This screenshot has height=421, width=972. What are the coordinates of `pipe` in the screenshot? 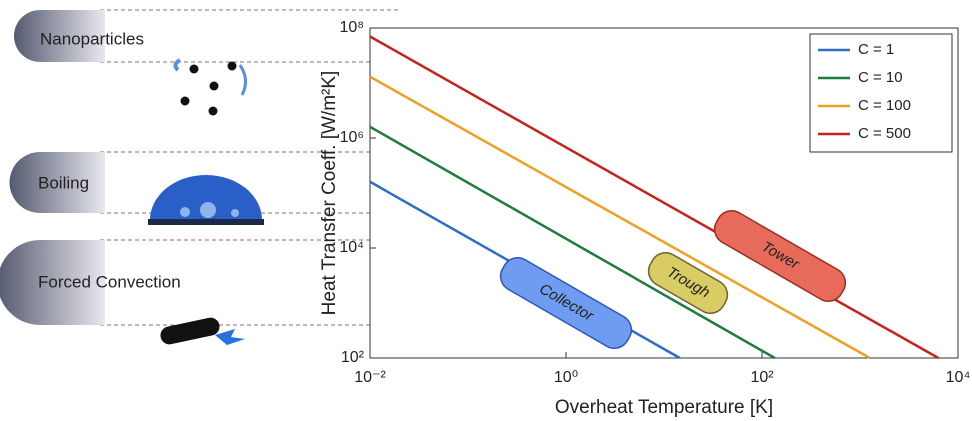 It's located at (190, 331).